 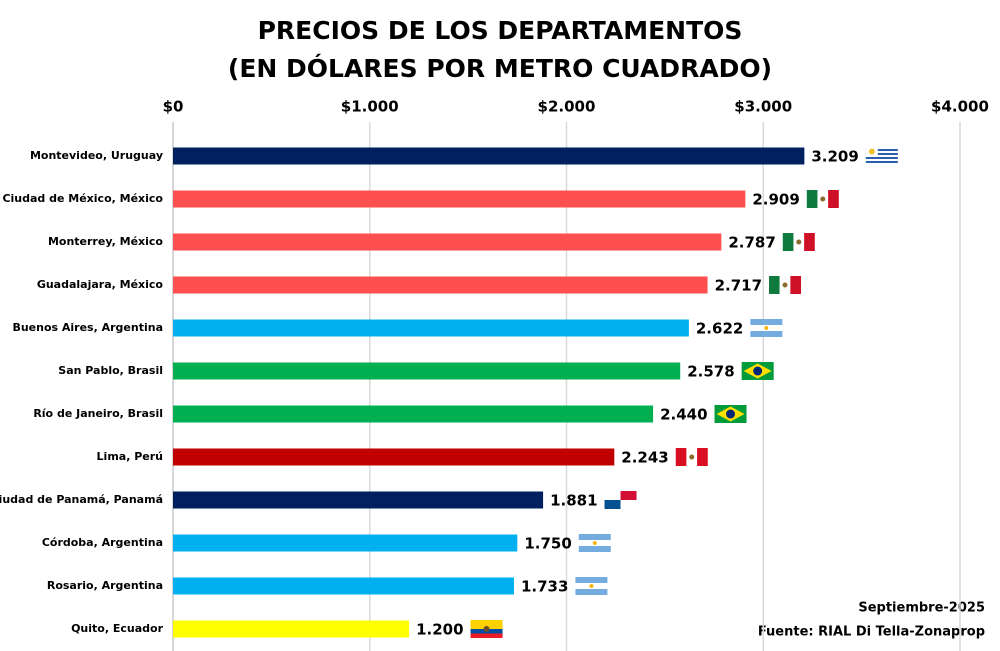 What do you see at coordinates (644, 458) in the screenshot?
I see `value-label: 2.243` at bounding box center [644, 458].